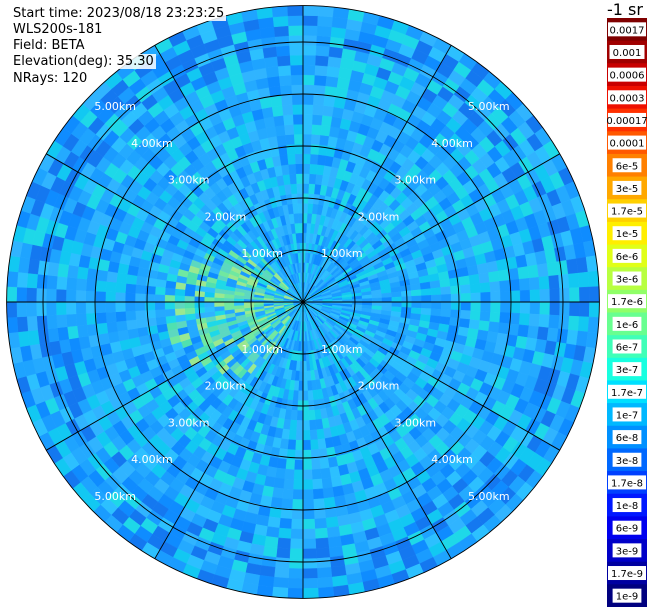 Image resolution: width=647 pixels, height=607 pixels. I want to click on colorbar-unit: -1 sr, so click(625, 9).